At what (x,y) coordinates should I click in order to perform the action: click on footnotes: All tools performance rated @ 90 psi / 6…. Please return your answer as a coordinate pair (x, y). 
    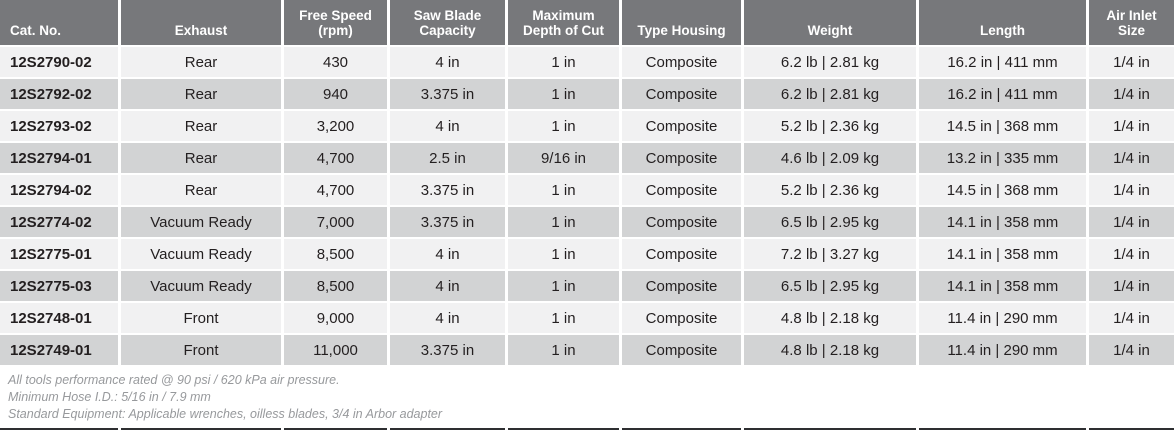
    Looking at the image, I should click on (591, 397).